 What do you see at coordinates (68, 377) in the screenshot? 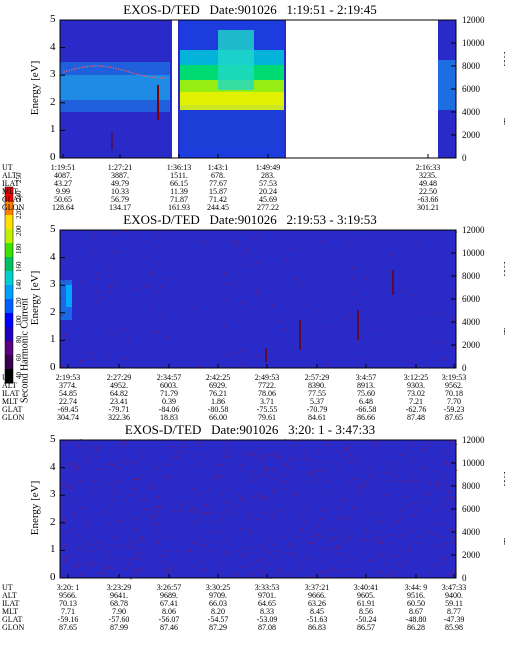
I see `orbit-row-value: 2:19:53` at bounding box center [68, 377].